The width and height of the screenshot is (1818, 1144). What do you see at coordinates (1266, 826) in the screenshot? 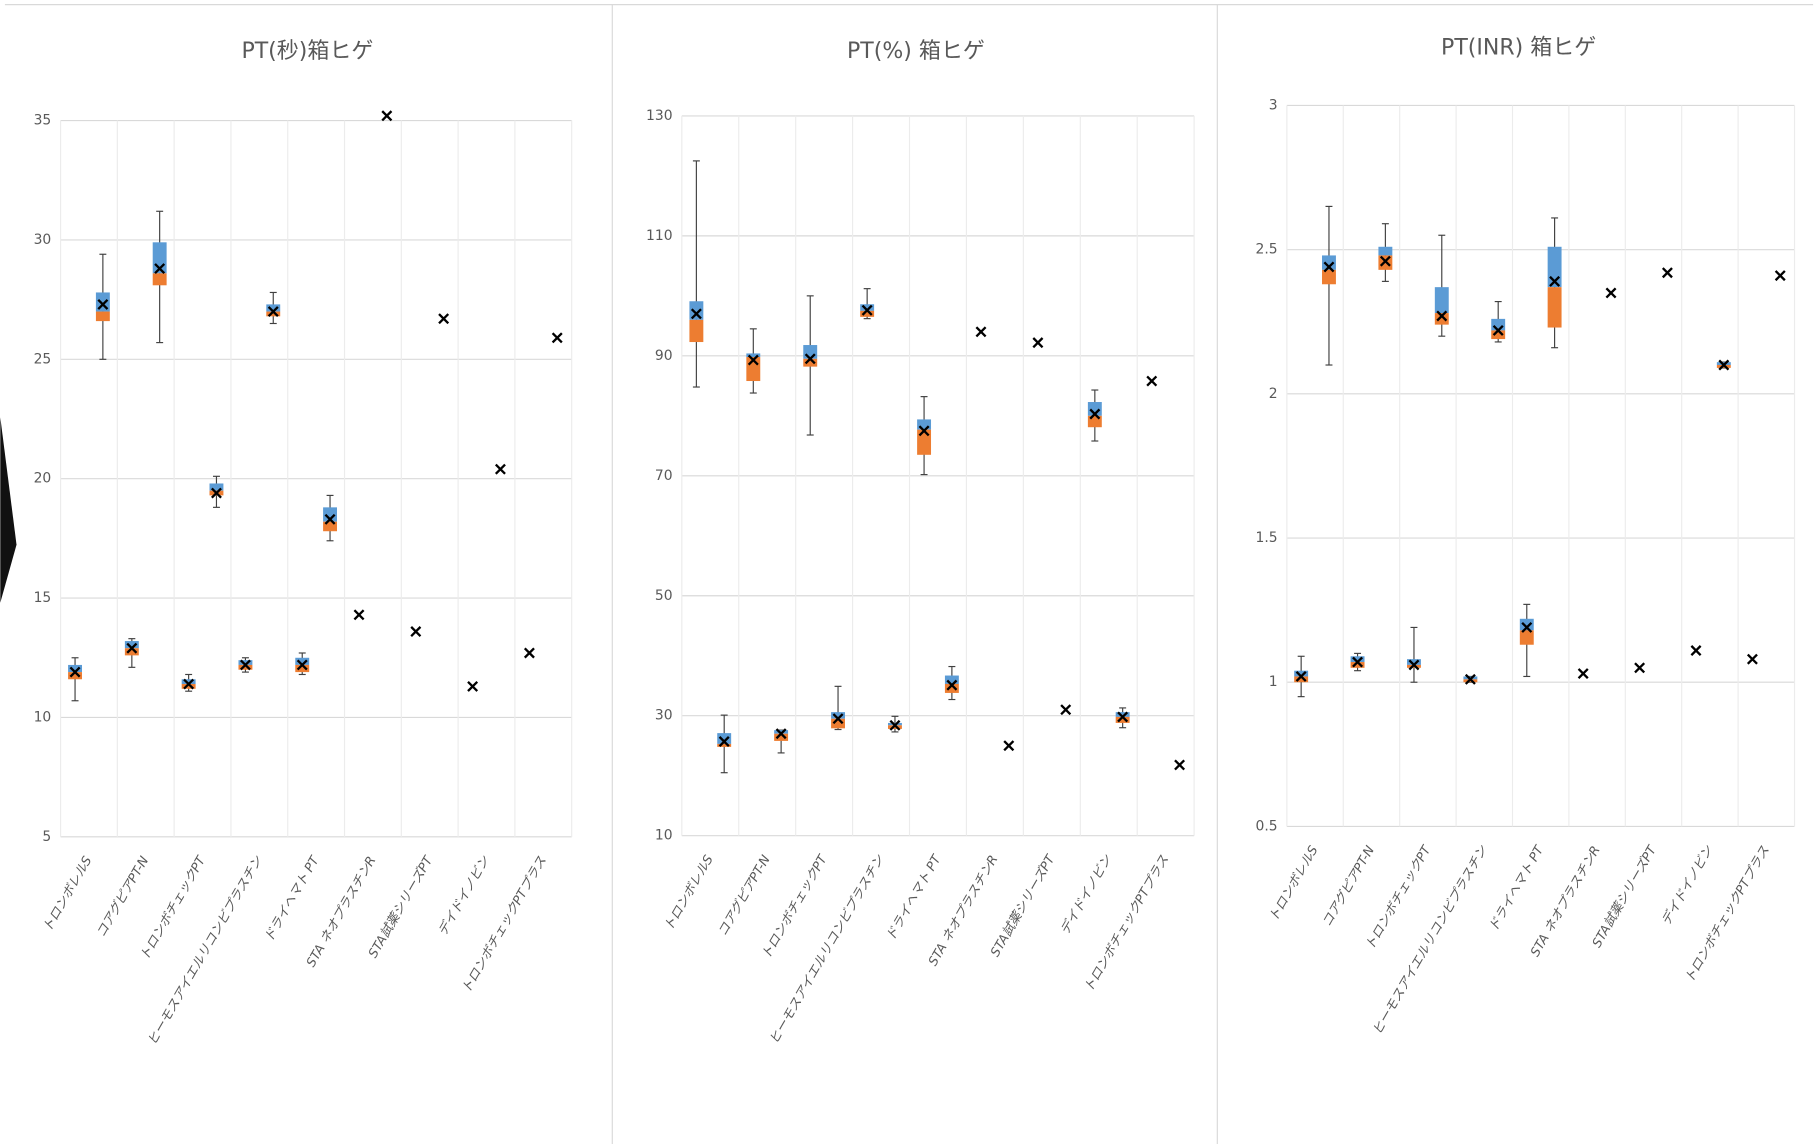
I see `y-tick-label: 0.5` at bounding box center [1266, 826].